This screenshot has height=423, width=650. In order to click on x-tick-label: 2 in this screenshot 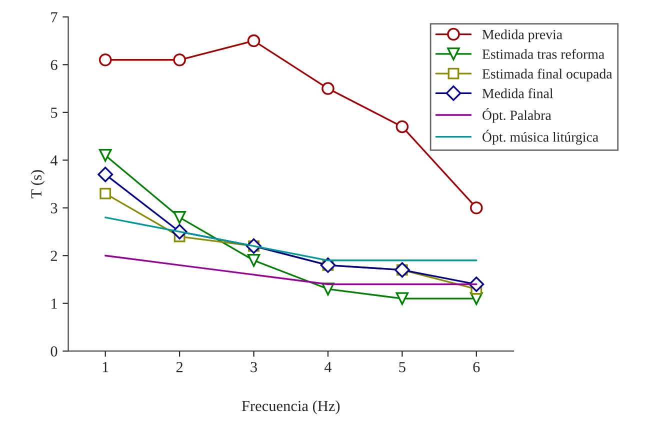, I will do `click(179, 367)`.